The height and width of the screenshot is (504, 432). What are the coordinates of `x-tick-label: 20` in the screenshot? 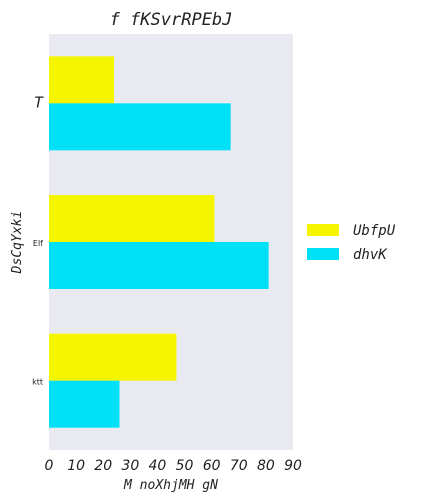 It's located at (103, 466).